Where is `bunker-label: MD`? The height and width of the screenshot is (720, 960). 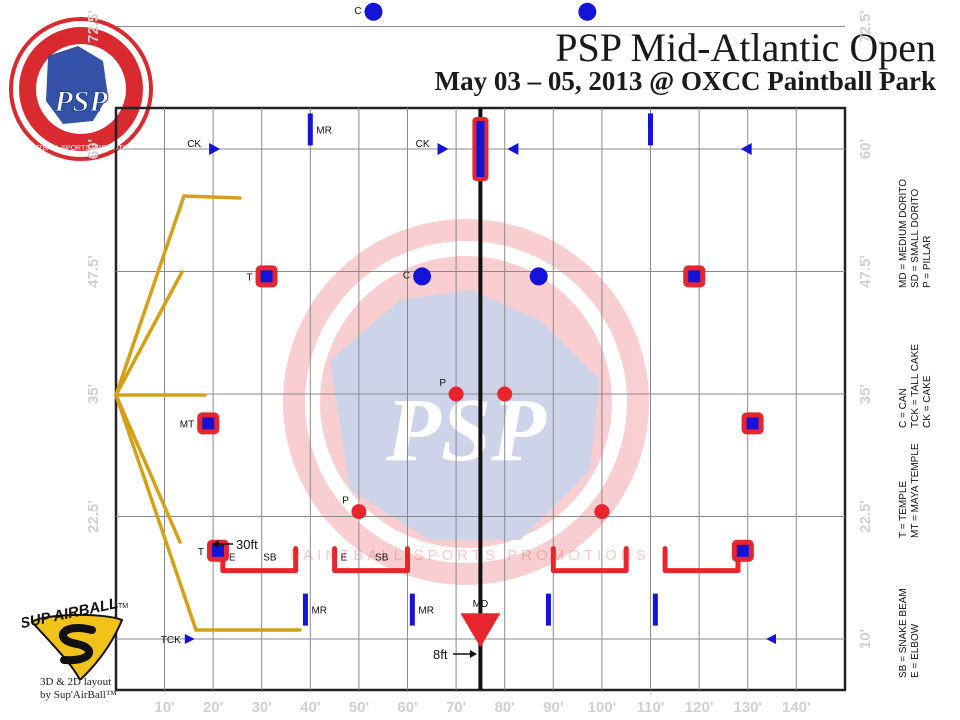
bunker-label: MD is located at coordinates (481, 604).